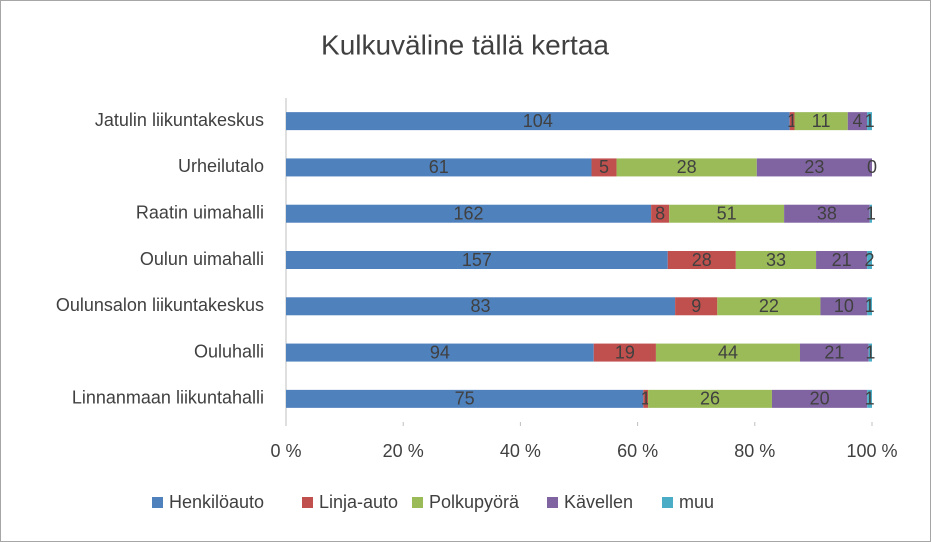 The width and height of the screenshot is (931, 542). What do you see at coordinates (285, 451) in the screenshot?
I see `x-tick-label: 0 %` at bounding box center [285, 451].